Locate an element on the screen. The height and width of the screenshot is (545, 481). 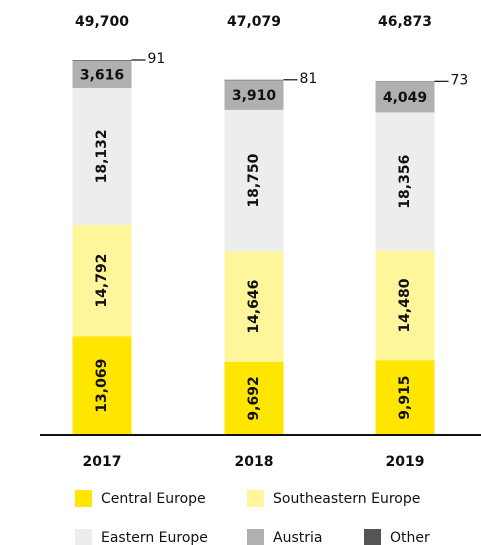
total-label: 47,079 is located at coordinates (254, 22).